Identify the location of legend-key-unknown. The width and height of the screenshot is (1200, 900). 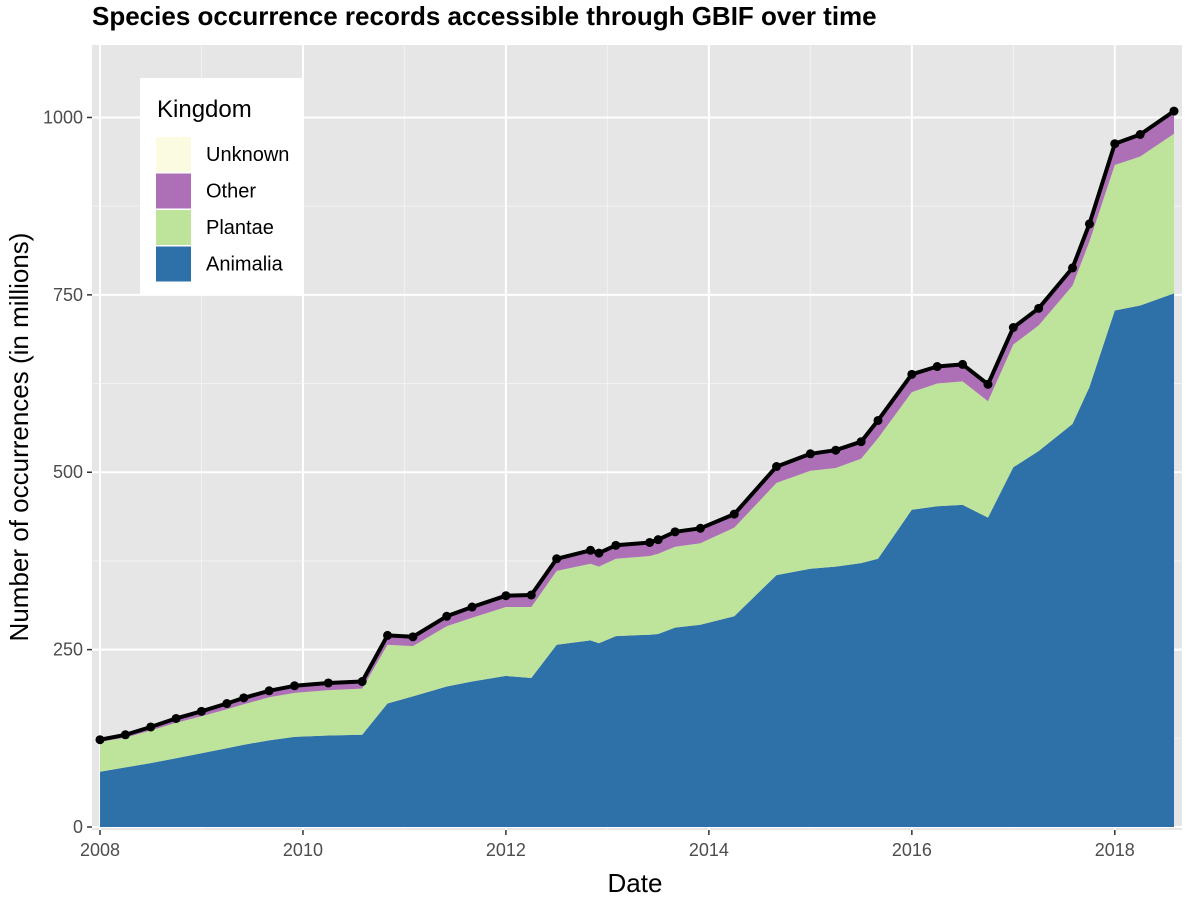
(173, 154).